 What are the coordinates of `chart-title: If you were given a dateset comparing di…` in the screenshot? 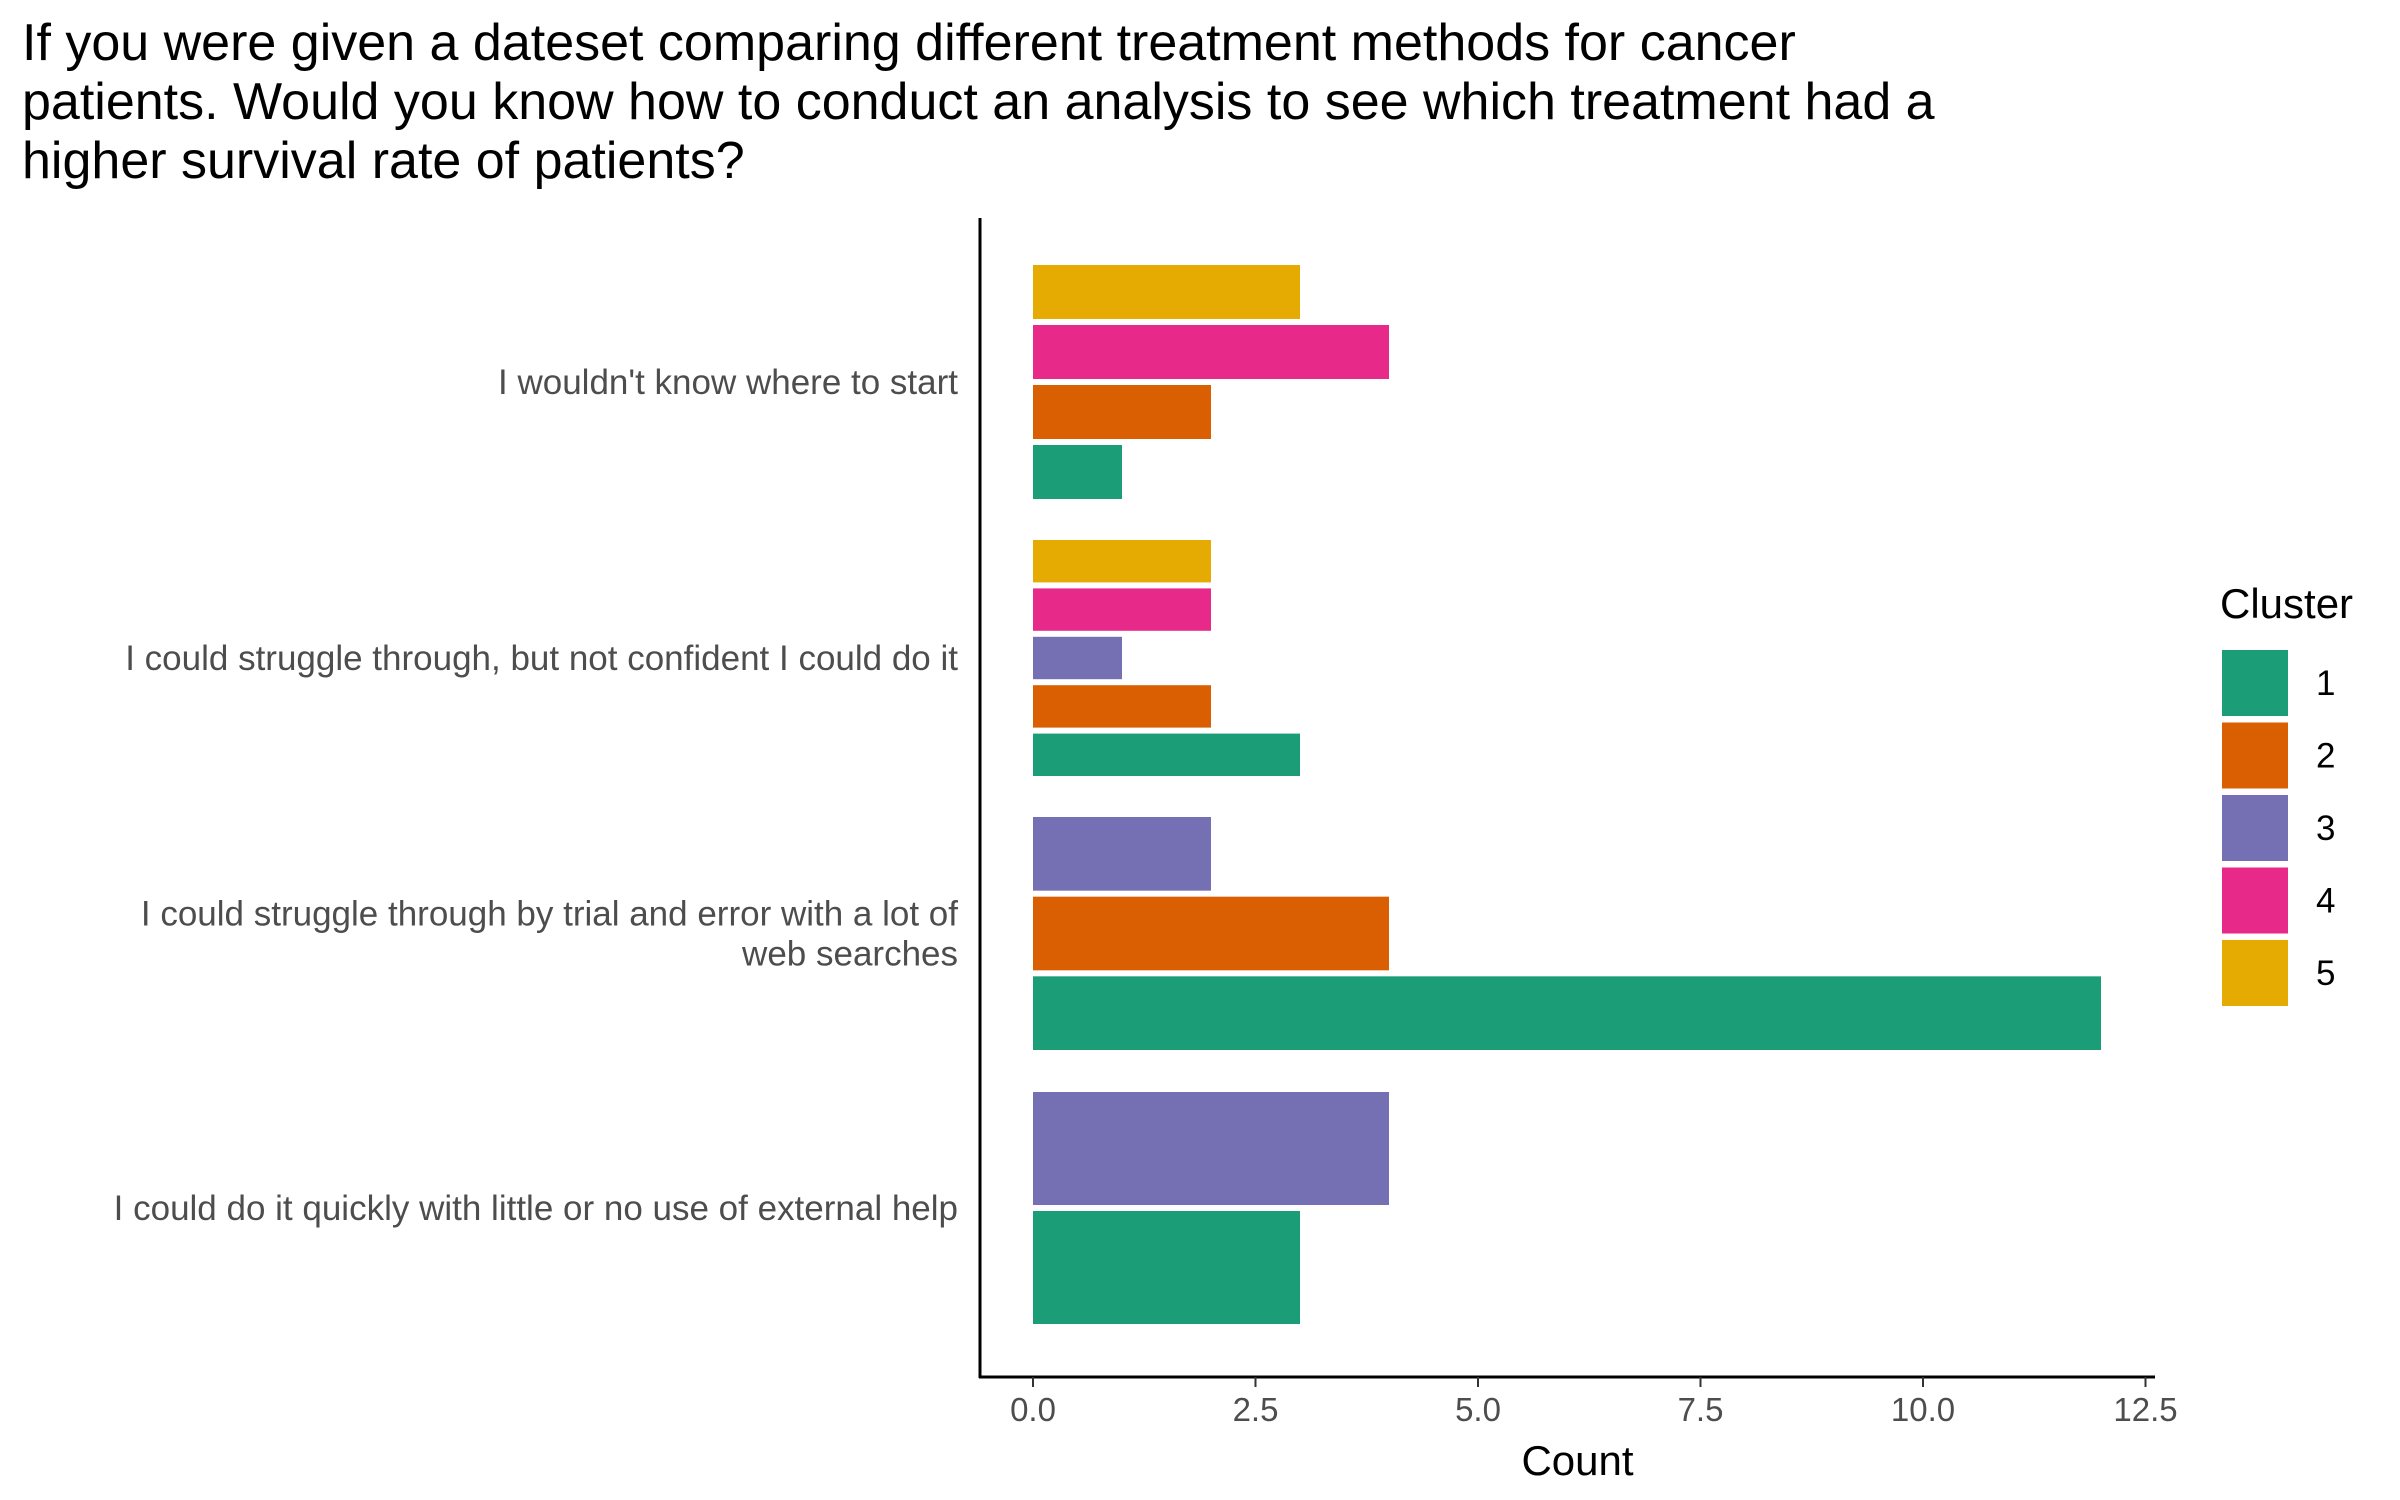 It's located at (978, 102).